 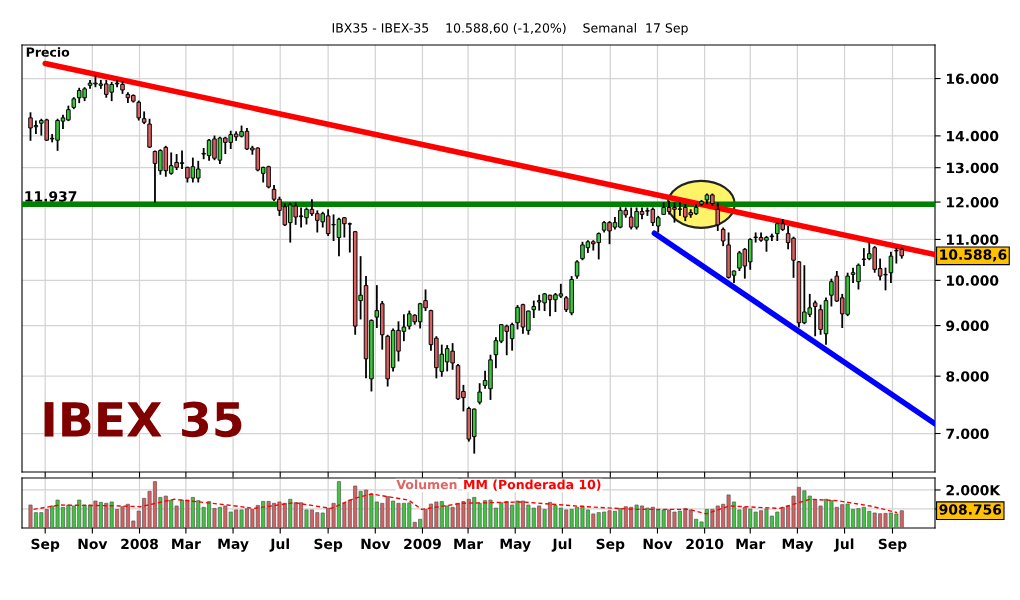 I want to click on y-tick-label: 16.000, so click(x=972, y=79).